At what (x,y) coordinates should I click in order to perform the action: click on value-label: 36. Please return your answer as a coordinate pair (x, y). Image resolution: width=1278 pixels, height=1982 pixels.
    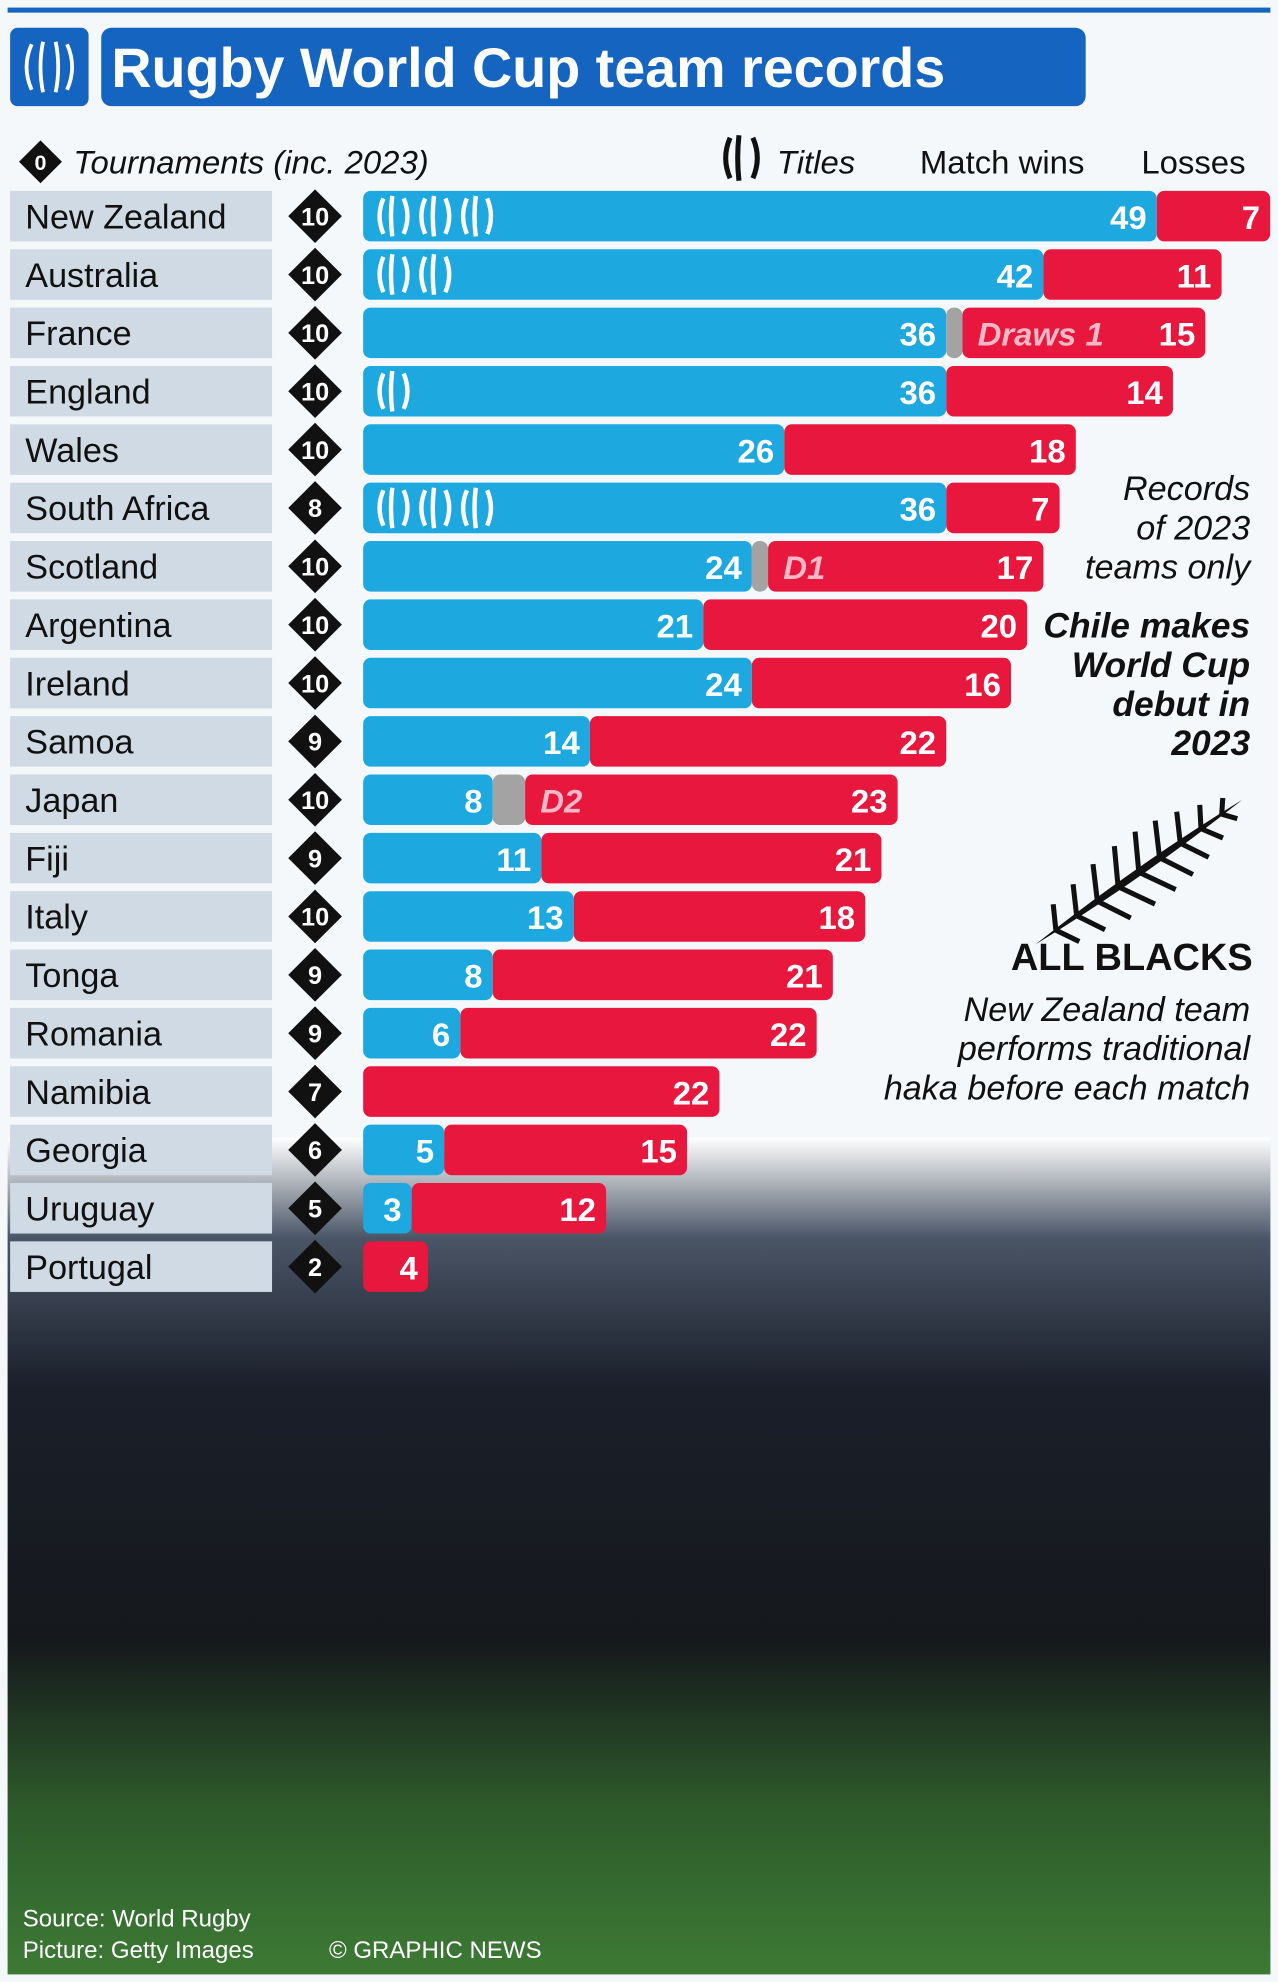
    Looking at the image, I should click on (918, 509).